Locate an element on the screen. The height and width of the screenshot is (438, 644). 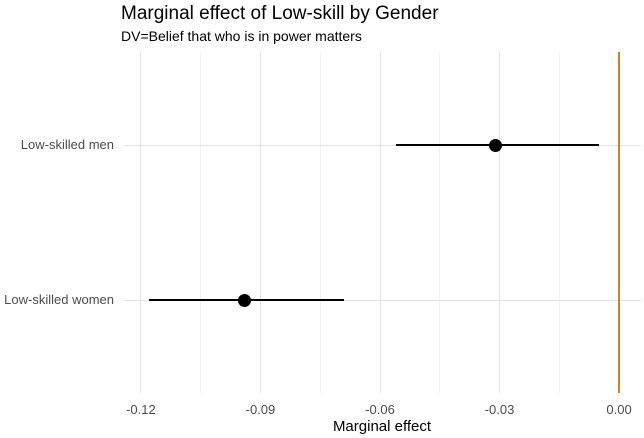
x-axis-title: Marginal effect is located at coordinates (382, 426).